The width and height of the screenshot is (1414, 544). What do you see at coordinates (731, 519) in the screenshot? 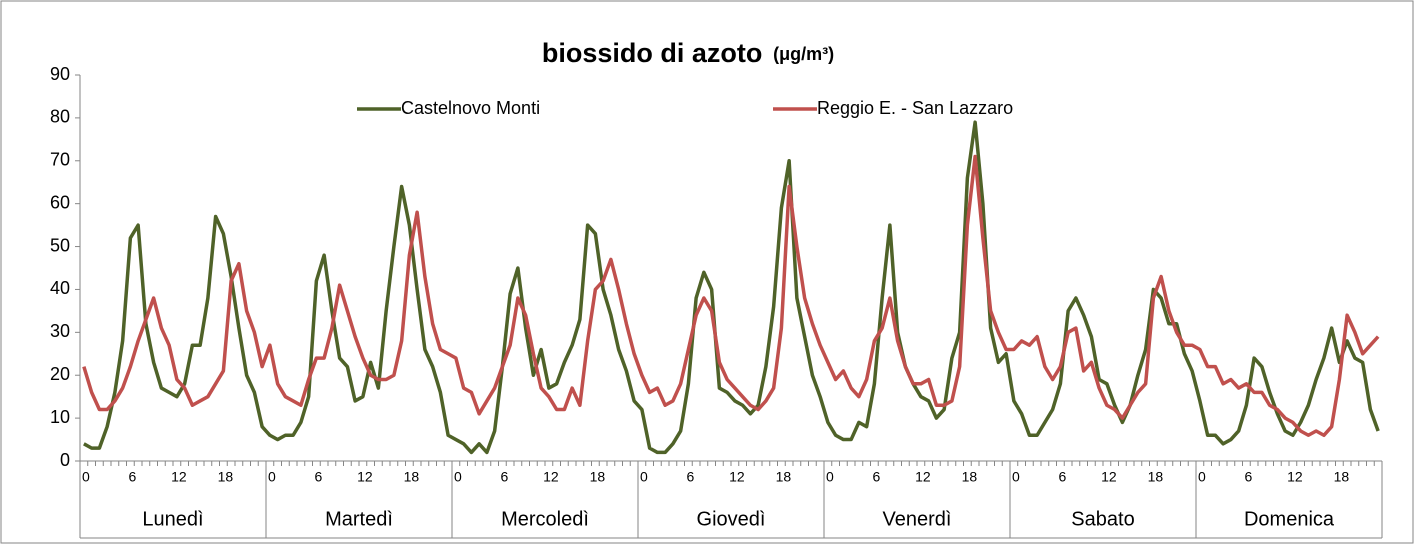
I see `group-label: Giovedì` at bounding box center [731, 519].